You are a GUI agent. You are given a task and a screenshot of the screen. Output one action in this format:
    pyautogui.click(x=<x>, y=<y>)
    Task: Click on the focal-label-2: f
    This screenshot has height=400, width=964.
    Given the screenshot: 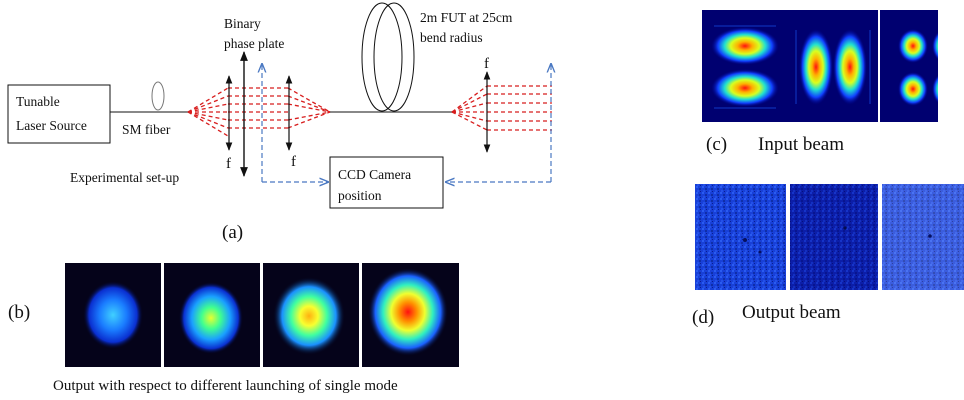 What is the action you would take?
    pyautogui.click(x=293, y=162)
    